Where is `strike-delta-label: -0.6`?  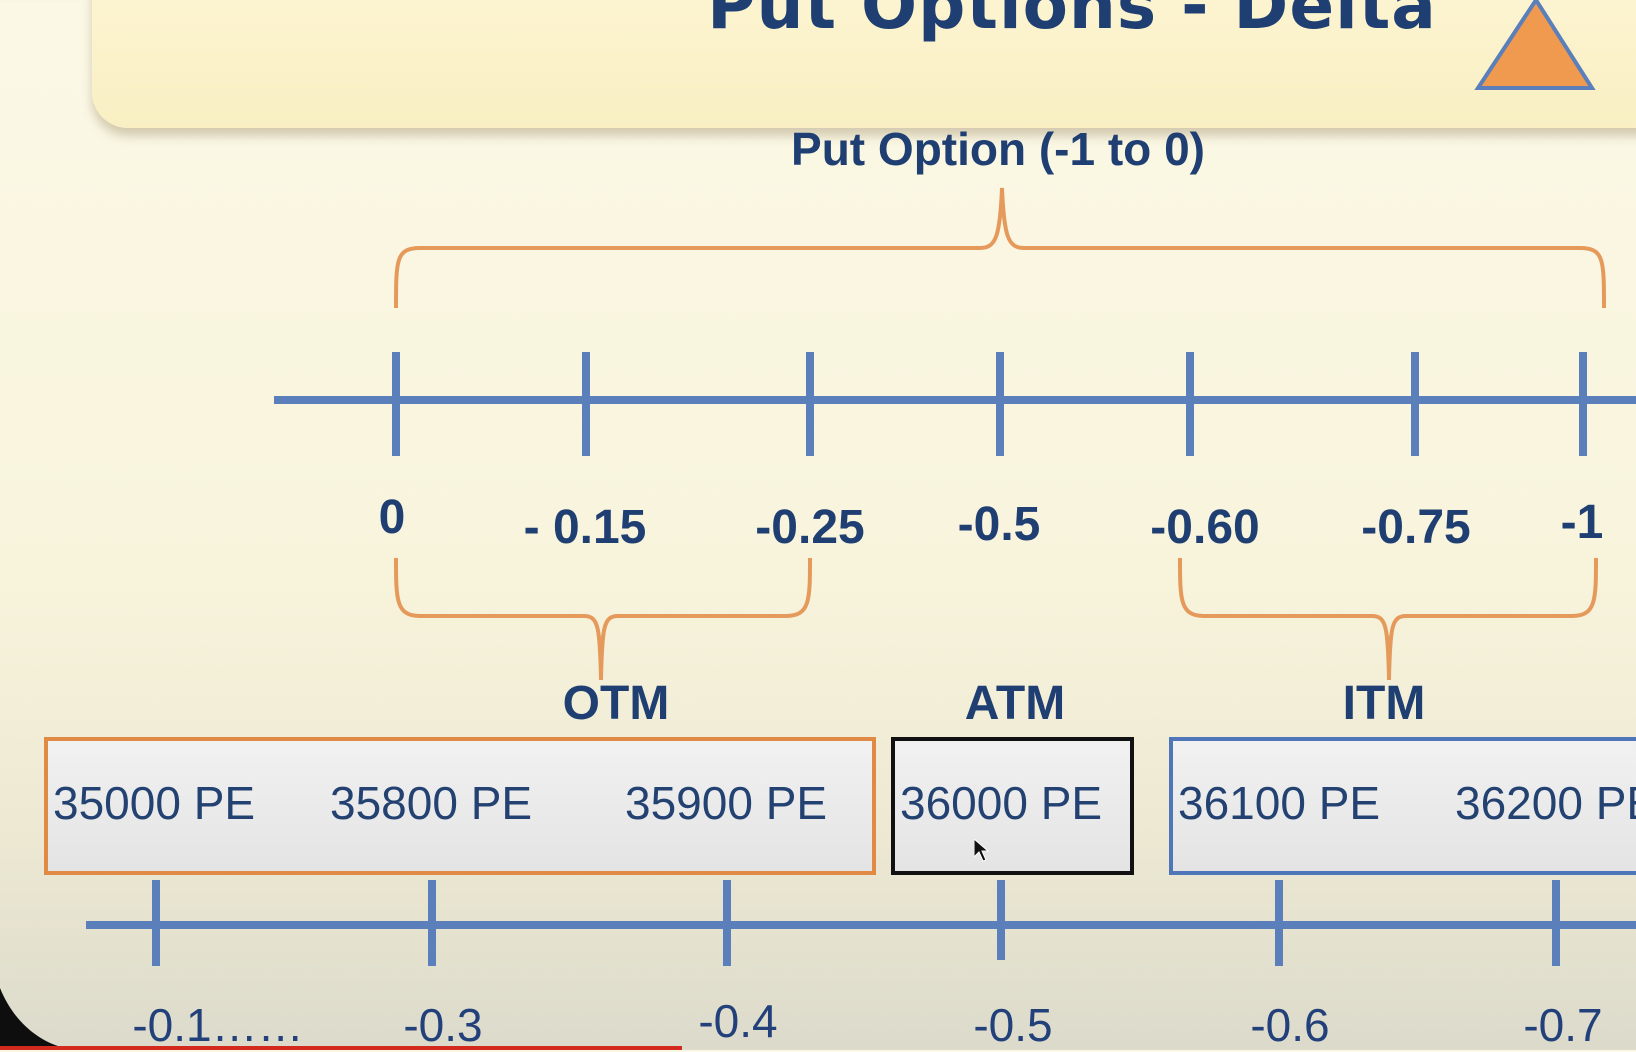
strike-delta-label: -0.6 is located at coordinates (1290, 1025).